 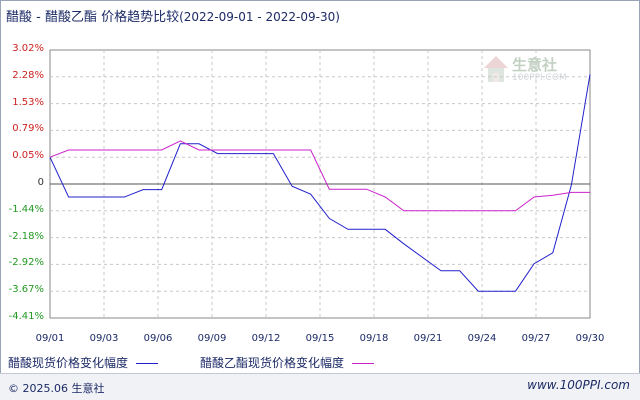 What do you see at coordinates (28, 102) in the screenshot?
I see `y-tick-label: 1.53%` at bounding box center [28, 102].